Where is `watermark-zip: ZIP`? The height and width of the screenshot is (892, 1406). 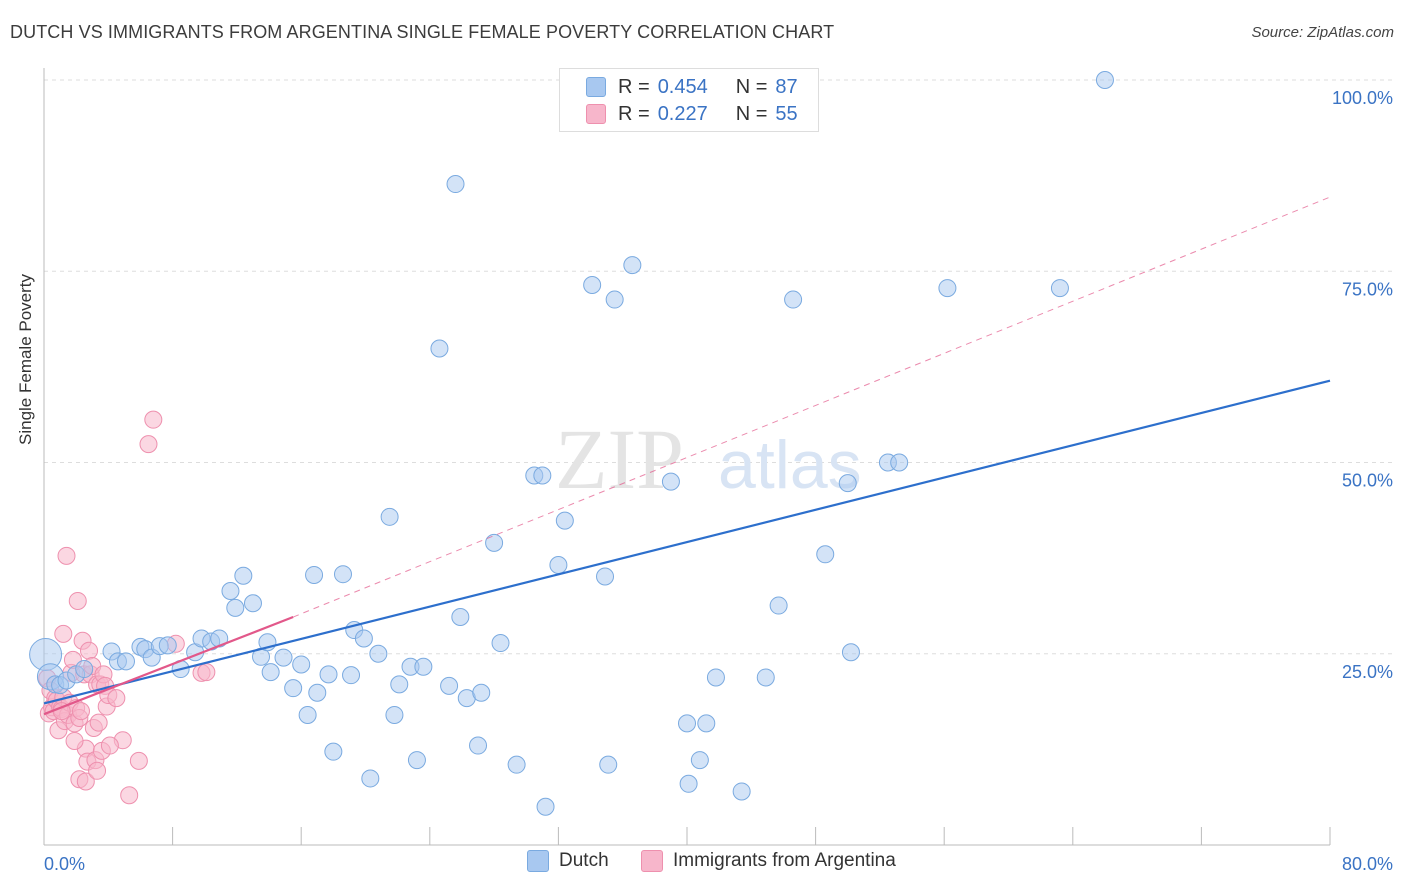
watermark-zip: ZIP is located at coordinates (619, 459).